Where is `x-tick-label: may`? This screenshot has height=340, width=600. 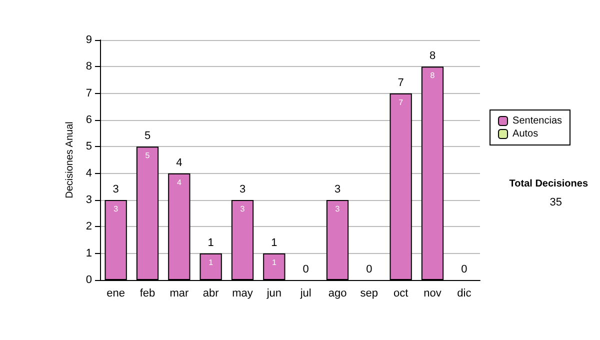
x-tick-label: may is located at coordinates (243, 294).